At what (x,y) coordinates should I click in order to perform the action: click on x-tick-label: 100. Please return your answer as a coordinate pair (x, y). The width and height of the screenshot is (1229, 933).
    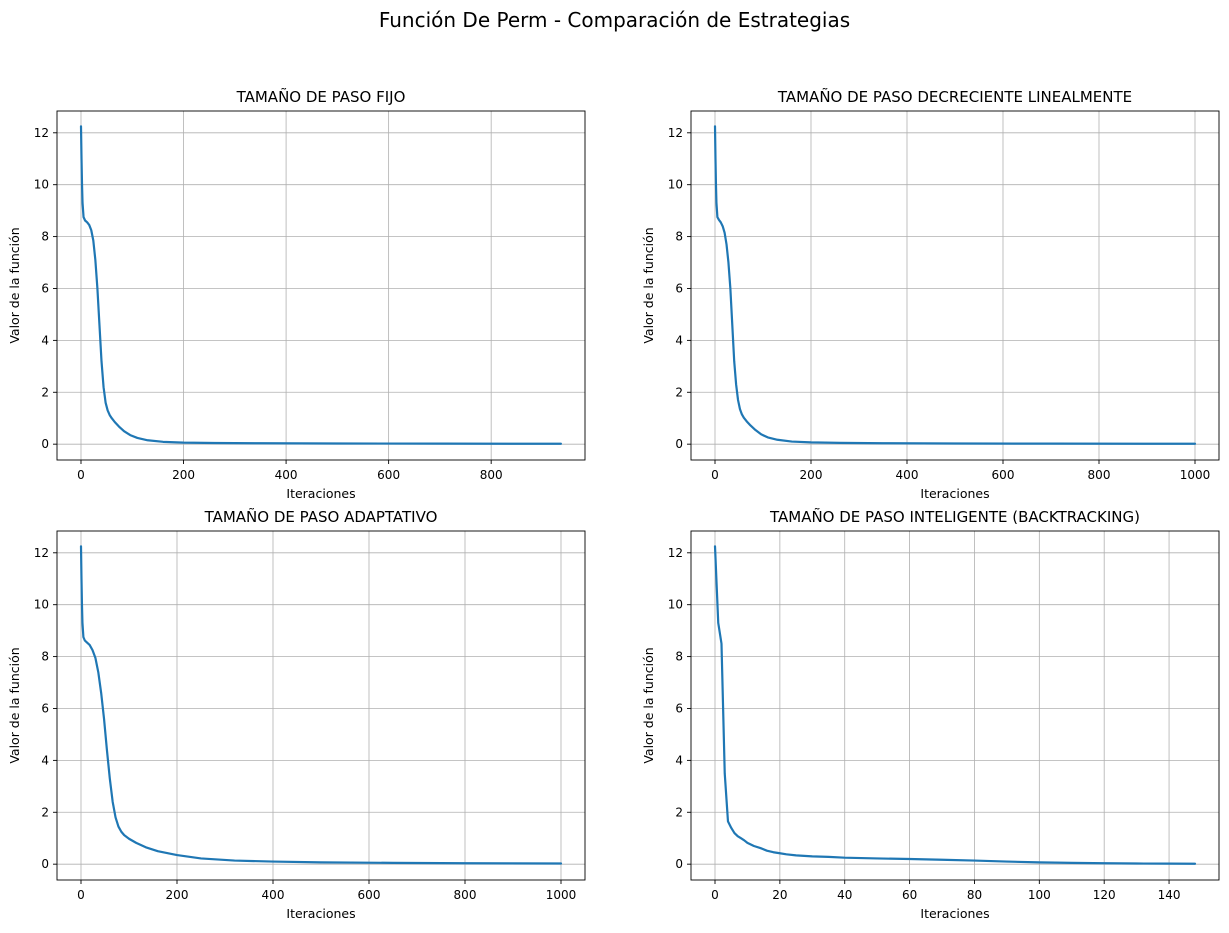
    Looking at the image, I should click on (1039, 895).